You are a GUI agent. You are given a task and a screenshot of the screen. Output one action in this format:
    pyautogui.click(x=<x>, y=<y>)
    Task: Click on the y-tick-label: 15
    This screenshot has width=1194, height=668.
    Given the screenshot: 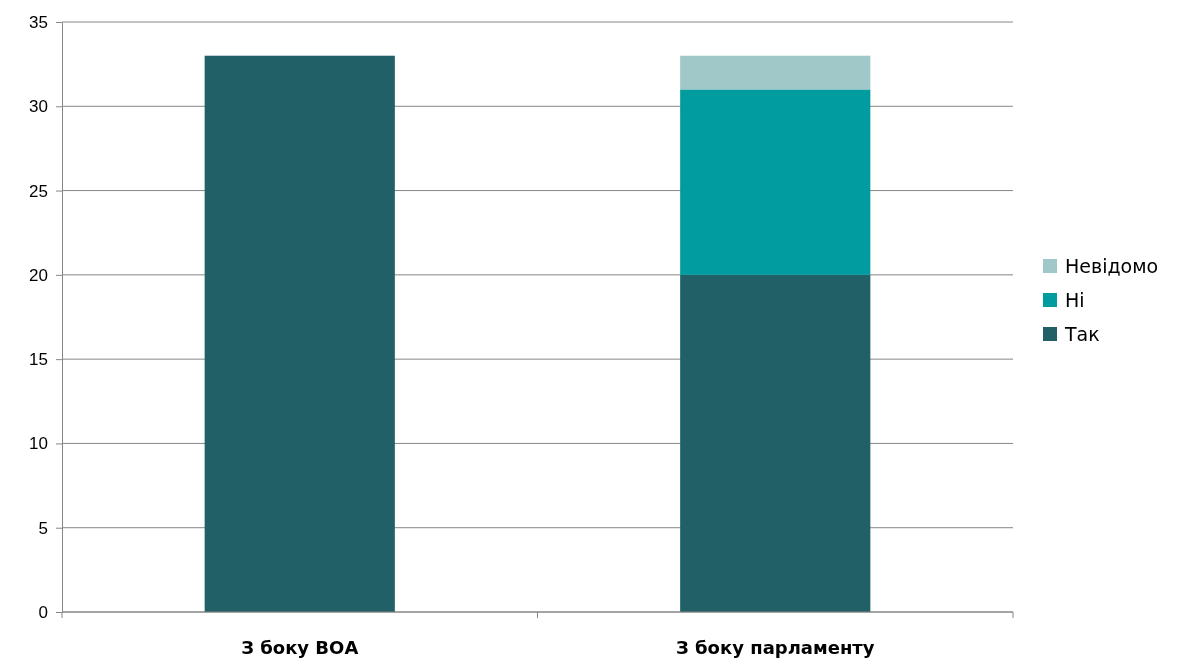 What is the action you would take?
    pyautogui.click(x=38, y=360)
    